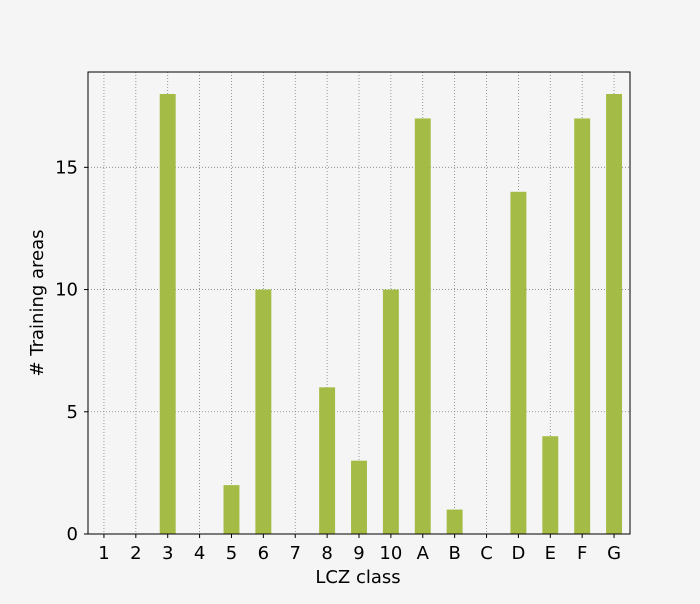 The width and height of the screenshot is (700, 604). Describe the element at coordinates (135, 553) in the screenshot. I see `x-tick-label: 2` at that location.